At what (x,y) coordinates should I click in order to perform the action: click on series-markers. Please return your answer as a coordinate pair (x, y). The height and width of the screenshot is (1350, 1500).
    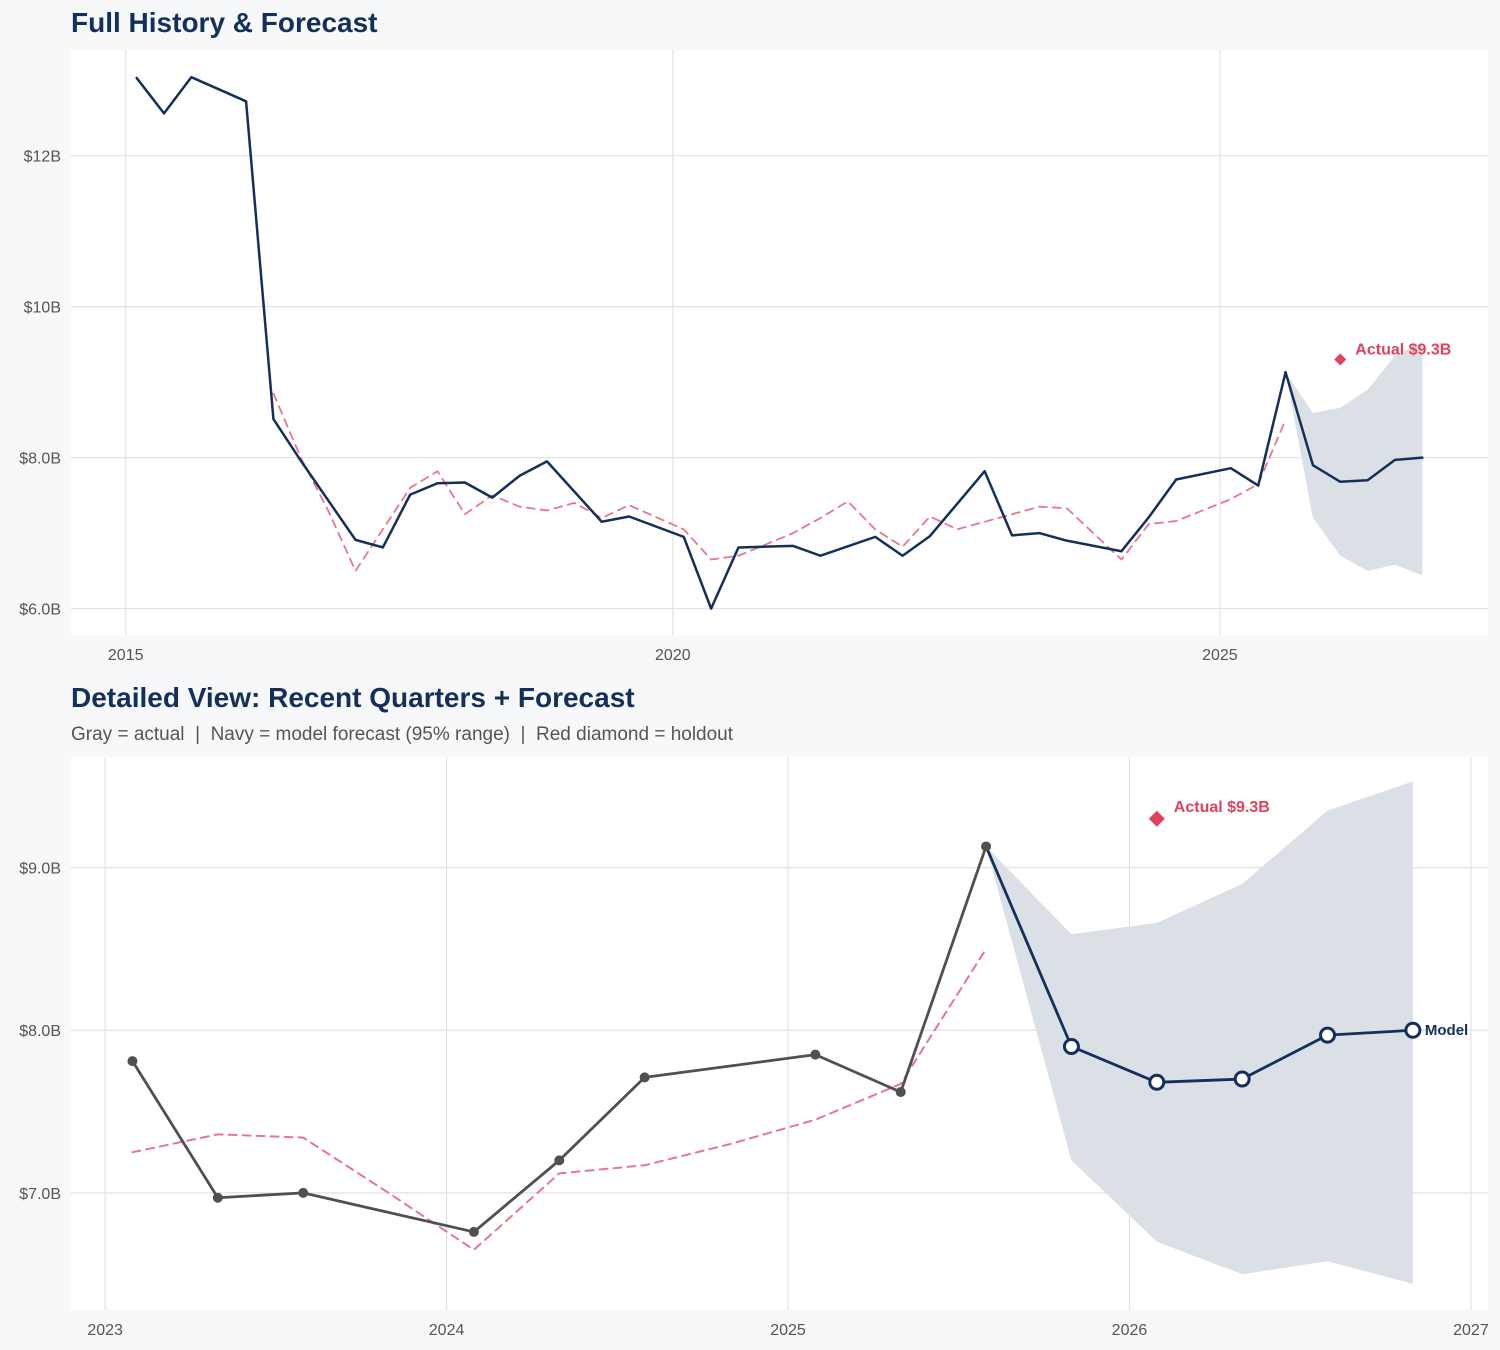
    Looking at the image, I should click on (1340, 359).